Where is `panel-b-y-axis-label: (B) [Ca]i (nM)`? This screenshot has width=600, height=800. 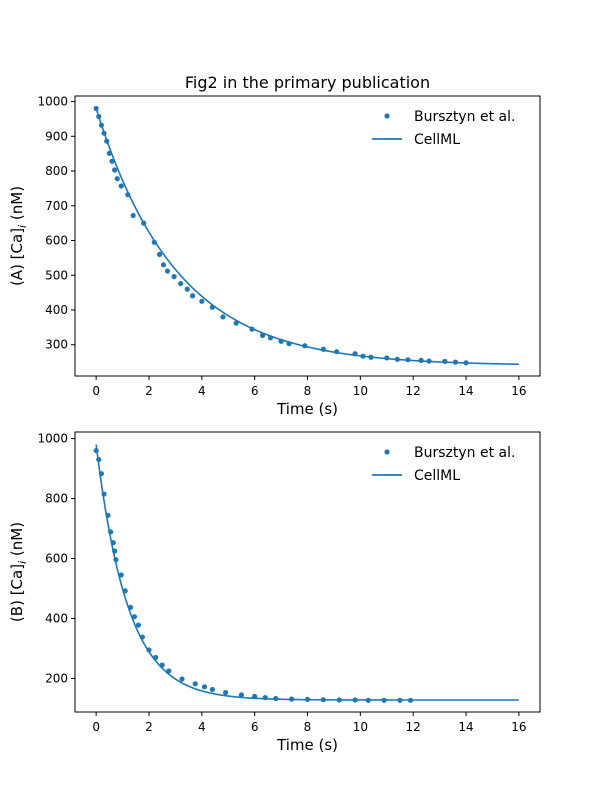 panel-b-y-axis-label: (B) [Ca]i (nM) is located at coordinates (18, 572).